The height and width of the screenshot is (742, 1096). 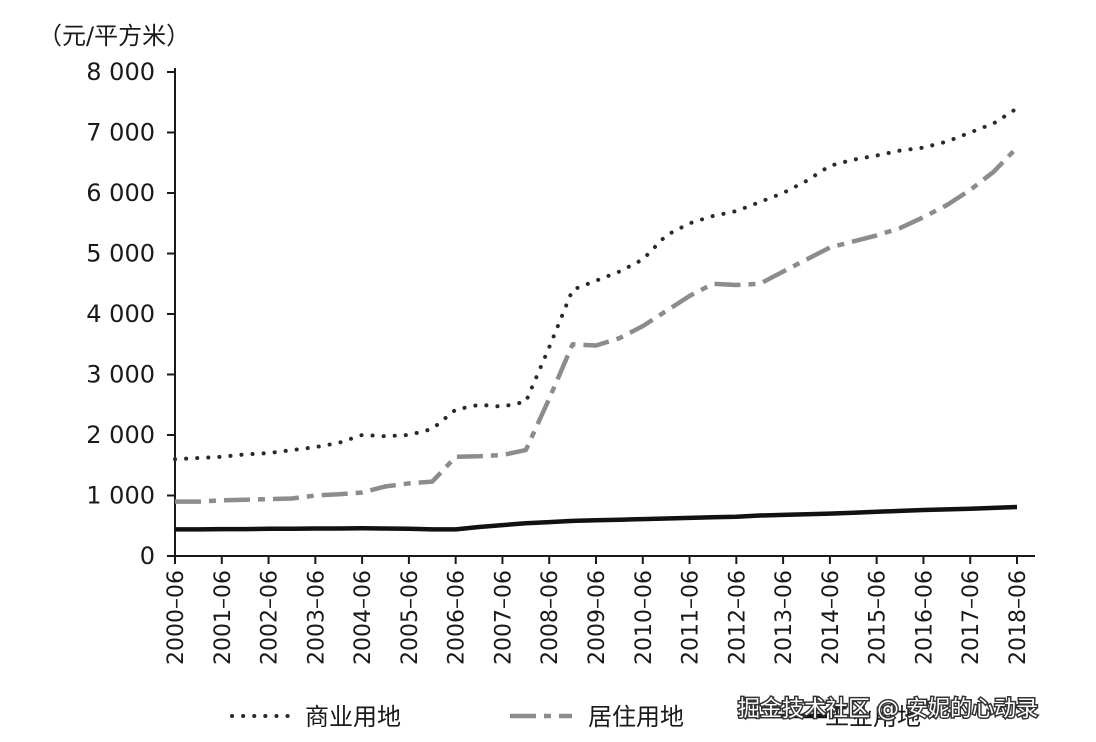 I want to click on legend-label: 居住用地, so click(x=636, y=717).